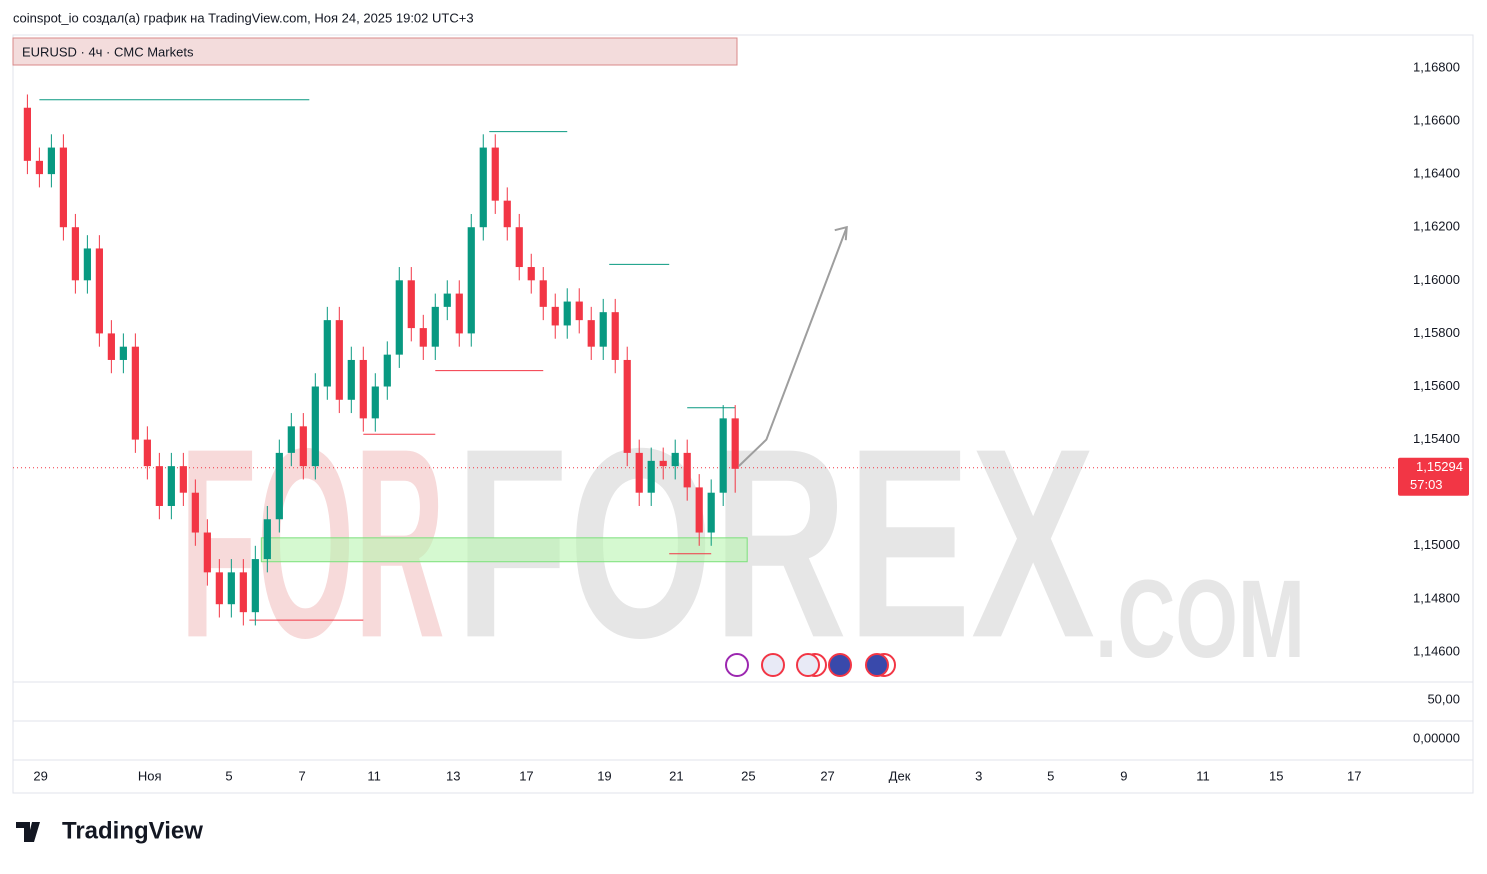 Image resolution: width=1487 pixels, height=874 pixels. I want to click on x-tick-label: Ноя, so click(150, 775).